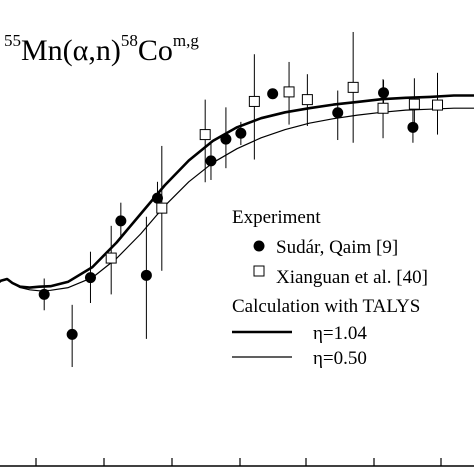  I want to click on legend-experiment-header: Experiment, so click(276, 217).